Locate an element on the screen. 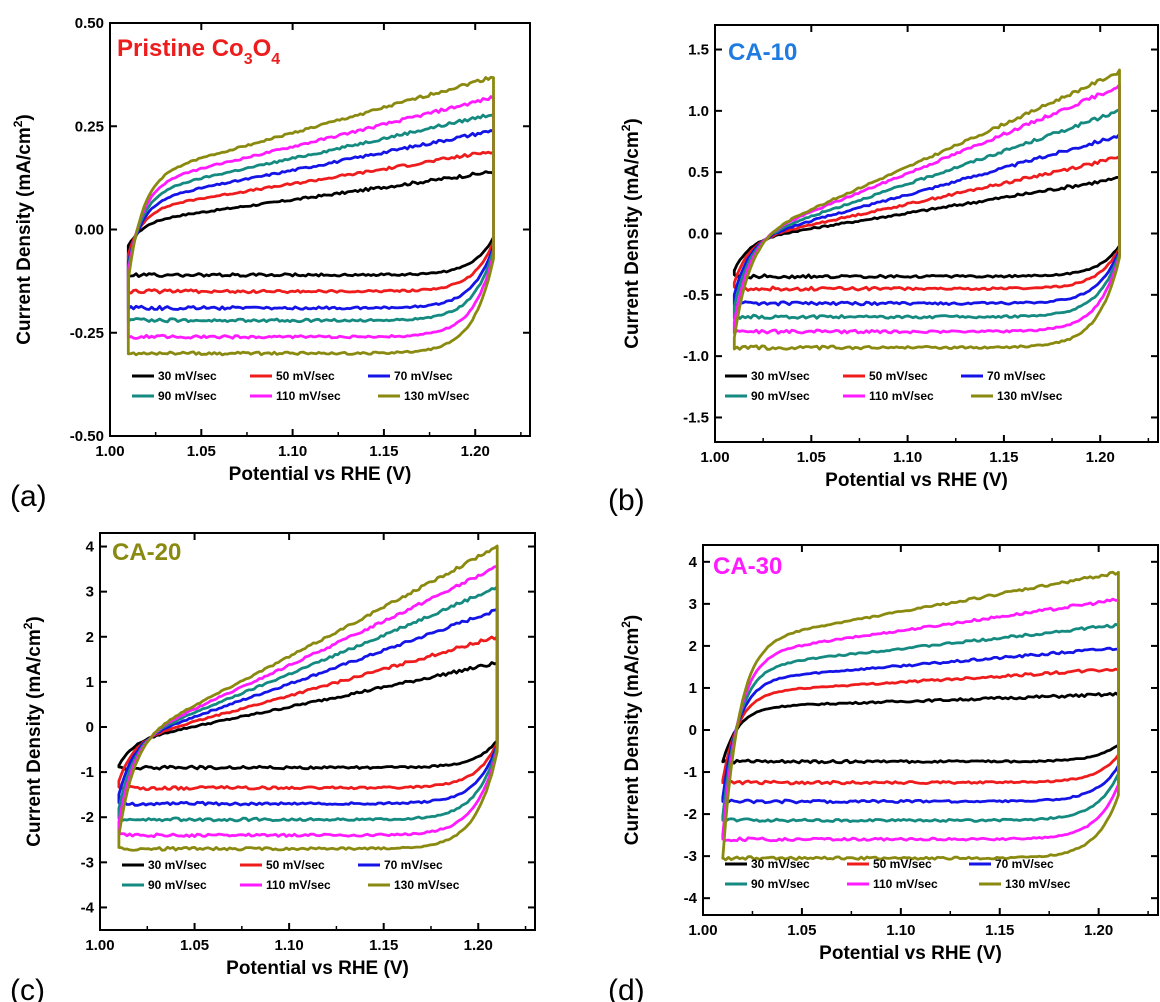 This screenshot has width=1160, height=1002. panel-title: CA-10 is located at coordinates (762, 52).